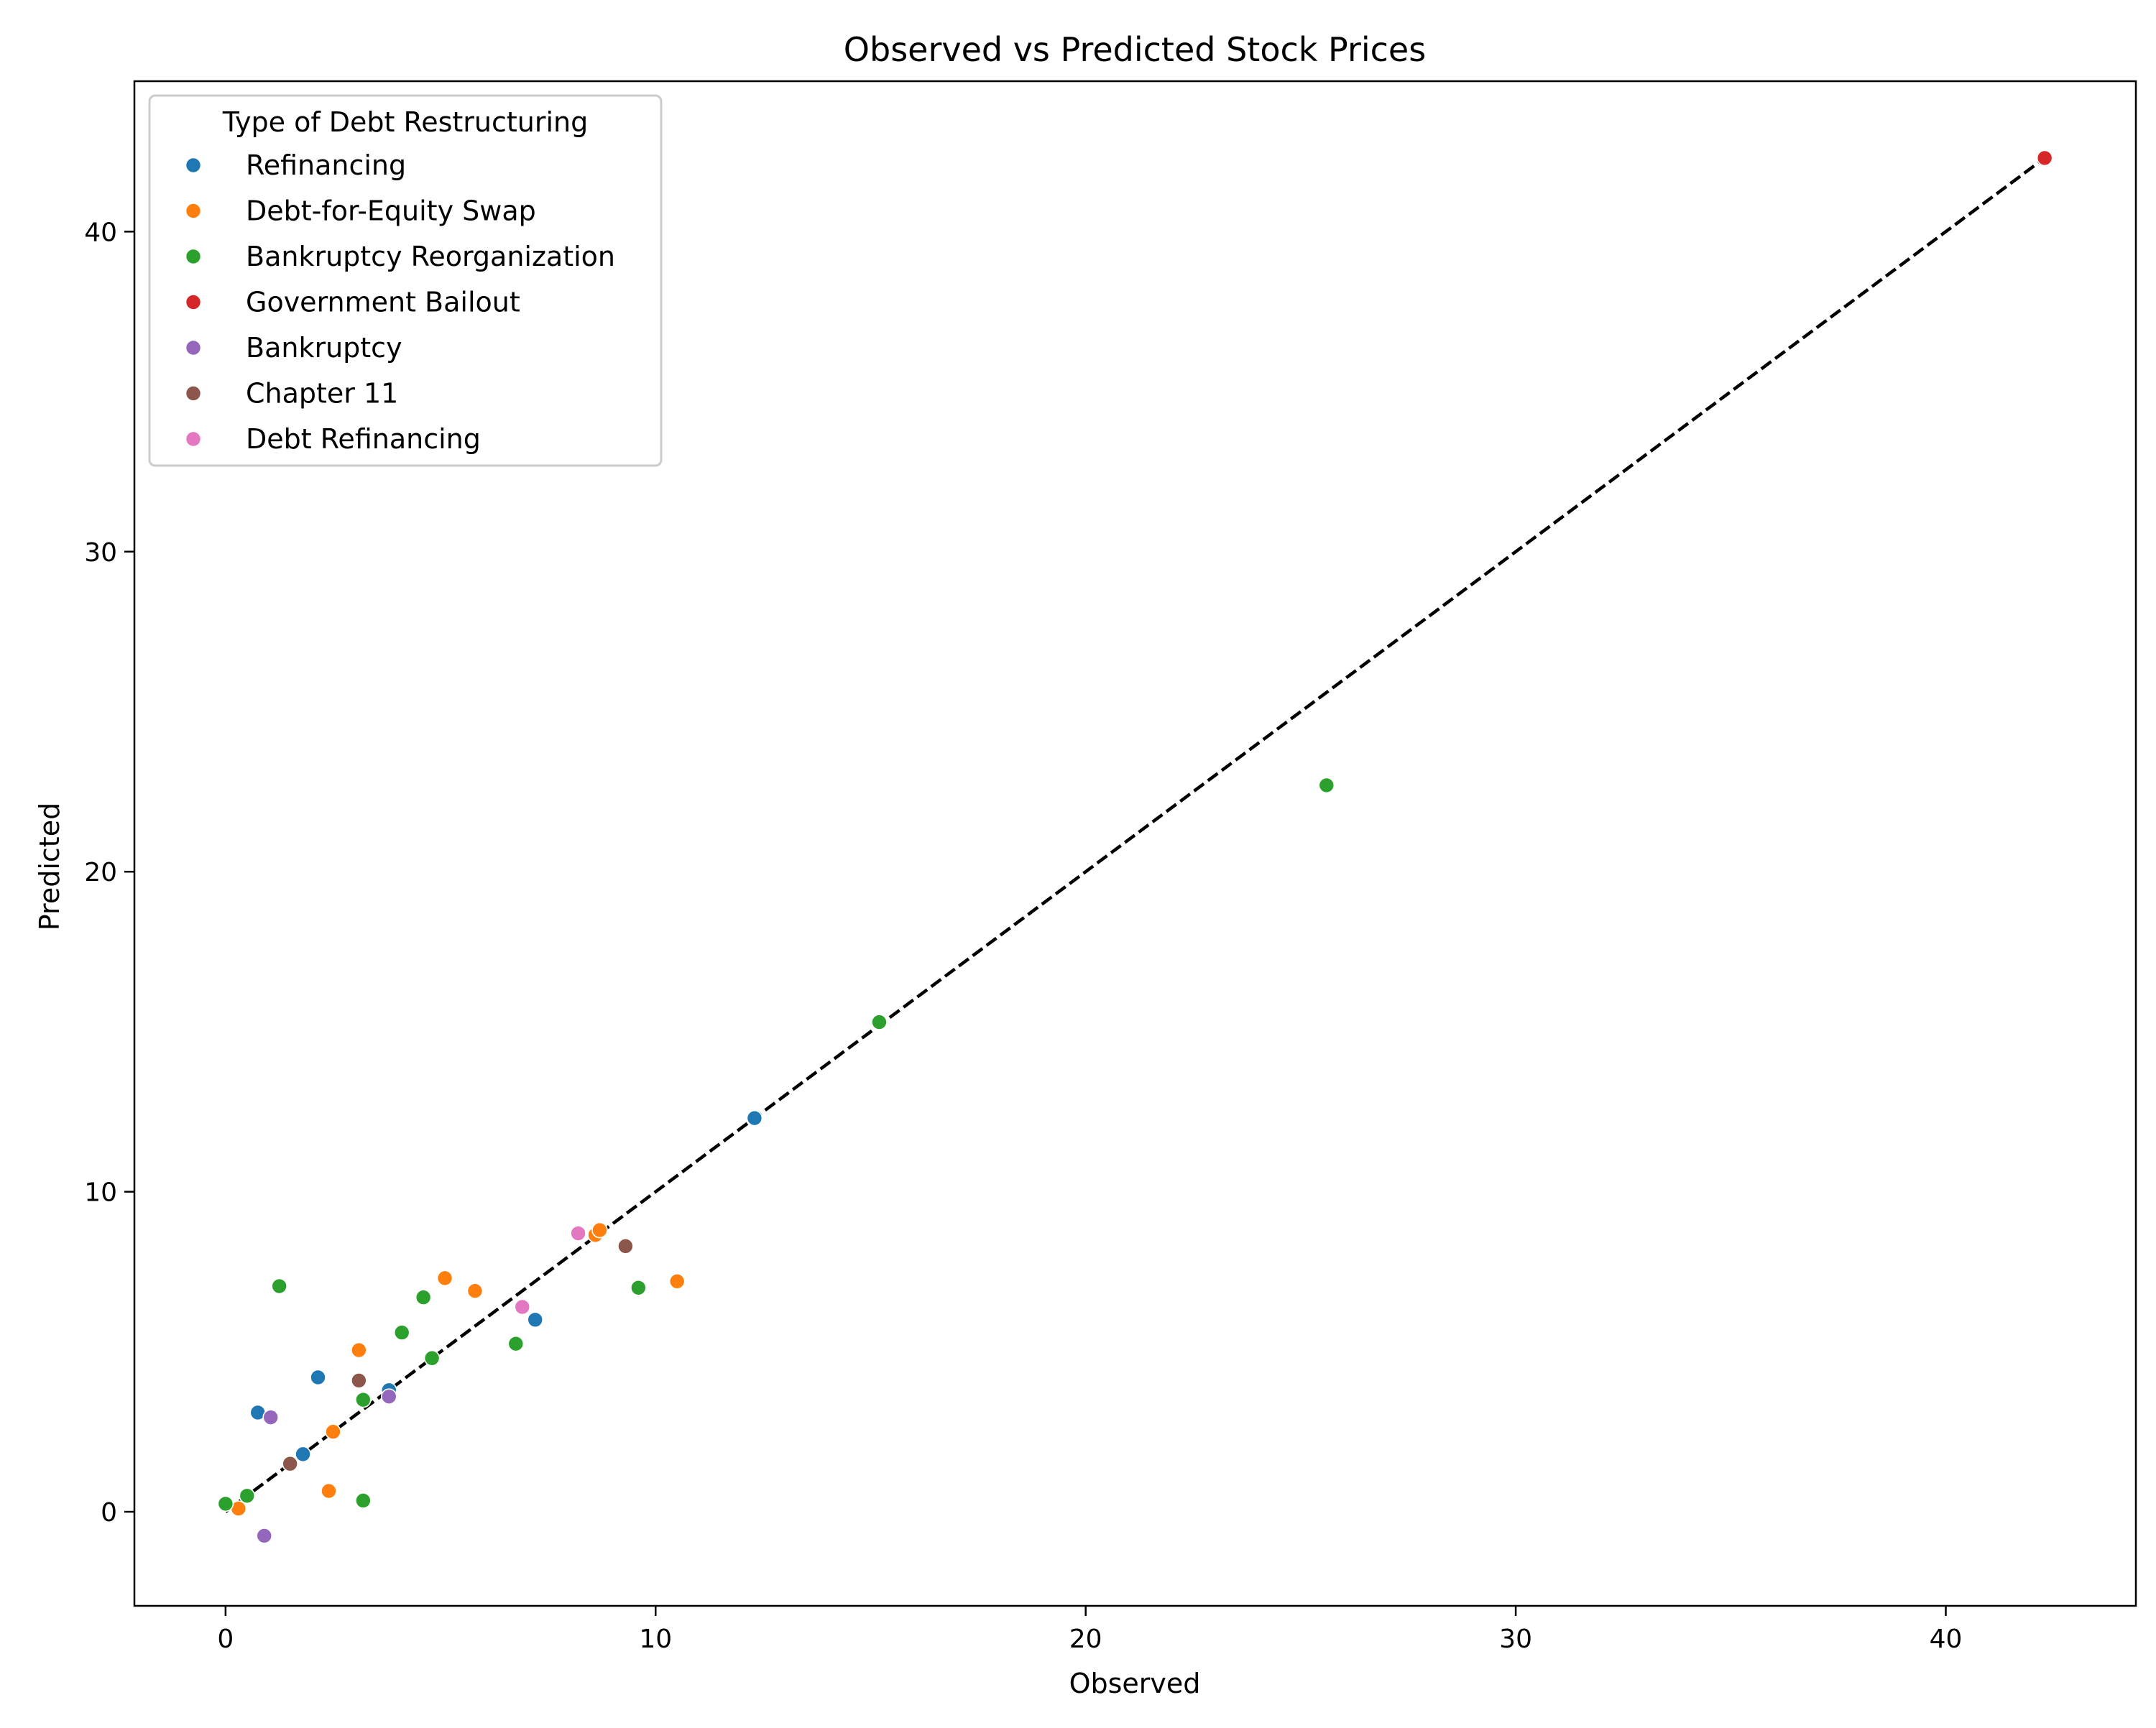 Image resolution: width=2156 pixels, height=1728 pixels. What do you see at coordinates (363, 439) in the screenshot?
I see `legend-label-debt-refinancing: Debt Refinancing` at bounding box center [363, 439].